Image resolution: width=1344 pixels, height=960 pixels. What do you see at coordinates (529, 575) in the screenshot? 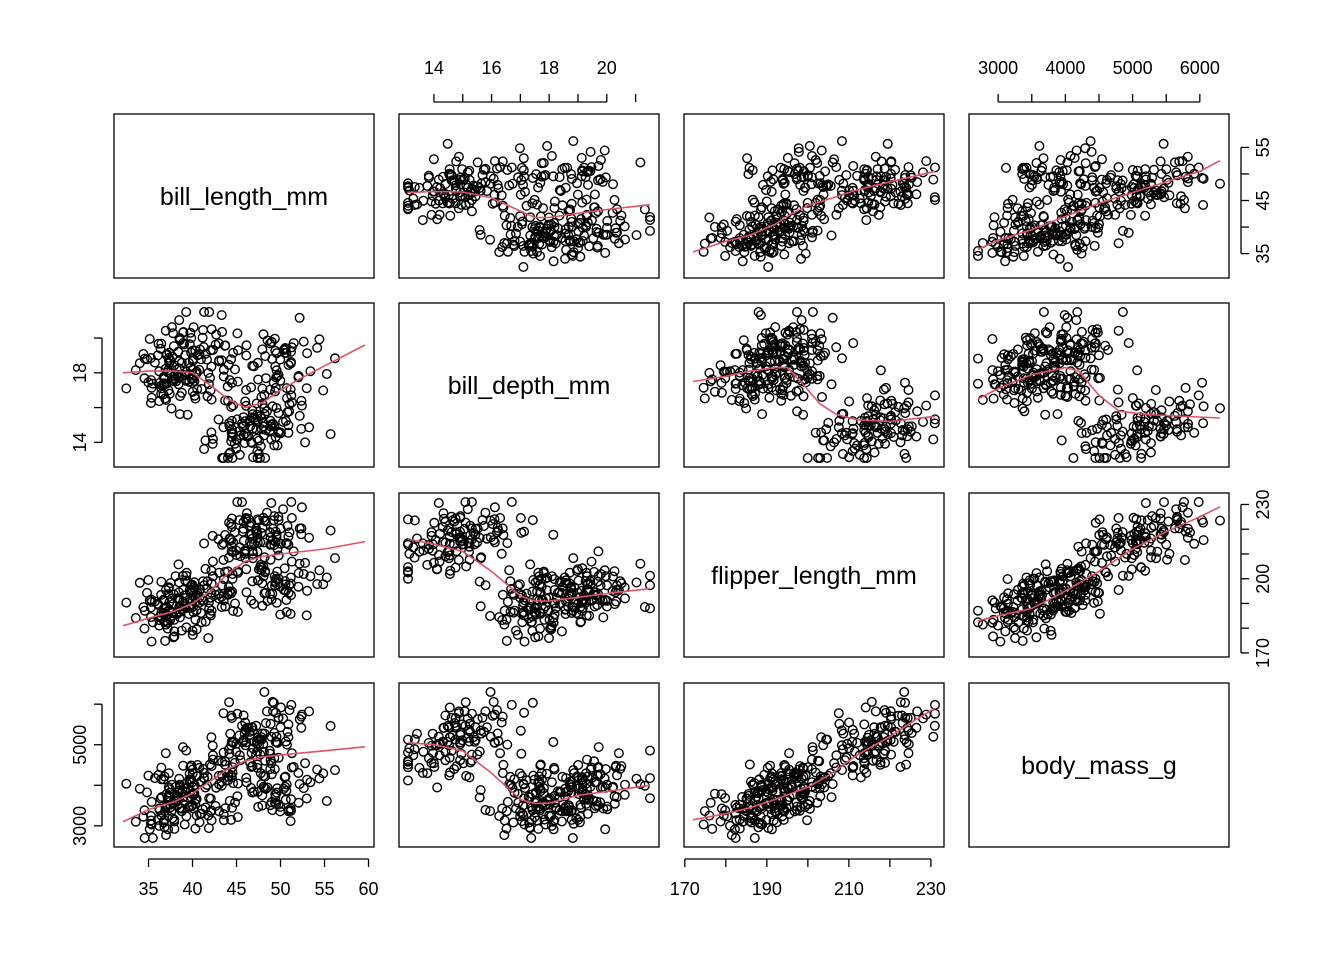
I see `panel-flipper_length_mm-vs-bill_depth_mm` at bounding box center [529, 575].